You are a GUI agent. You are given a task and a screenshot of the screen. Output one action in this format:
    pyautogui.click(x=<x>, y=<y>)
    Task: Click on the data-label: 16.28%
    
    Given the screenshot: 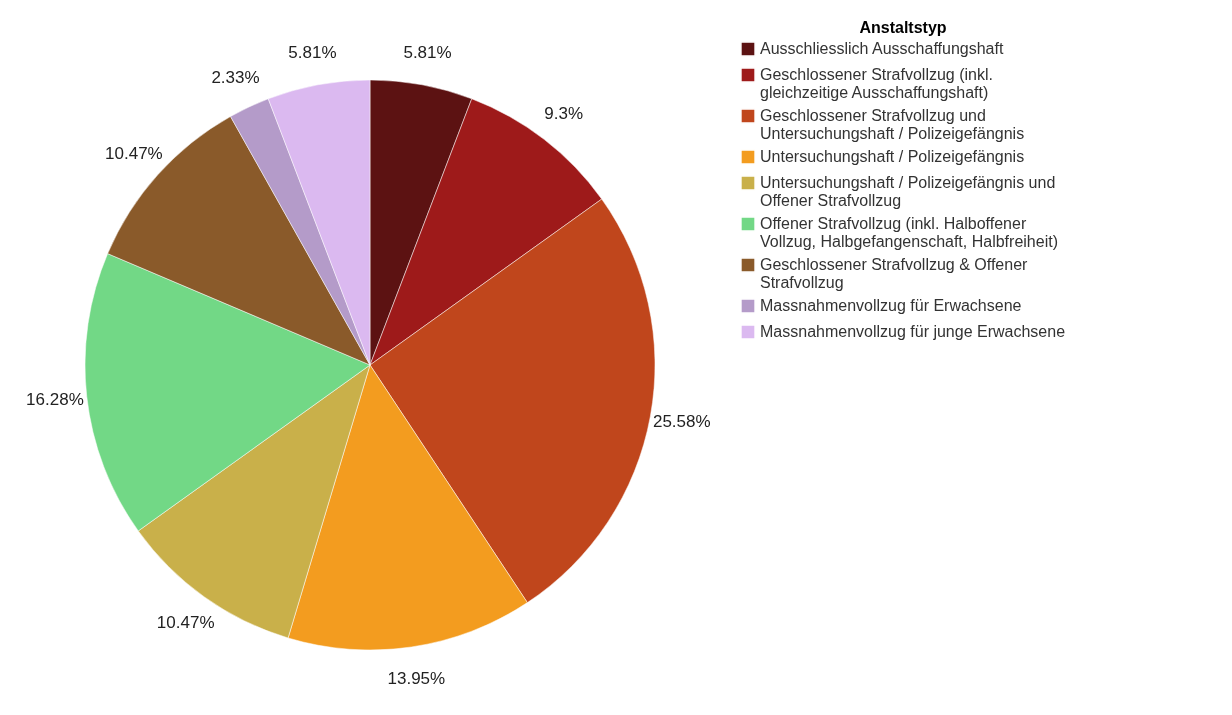 What is the action you would take?
    pyautogui.click(x=55, y=399)
    